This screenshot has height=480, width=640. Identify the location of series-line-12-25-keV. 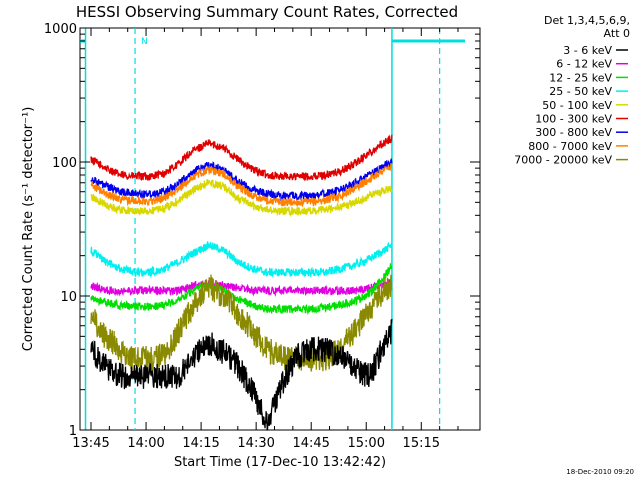
(241, 289).